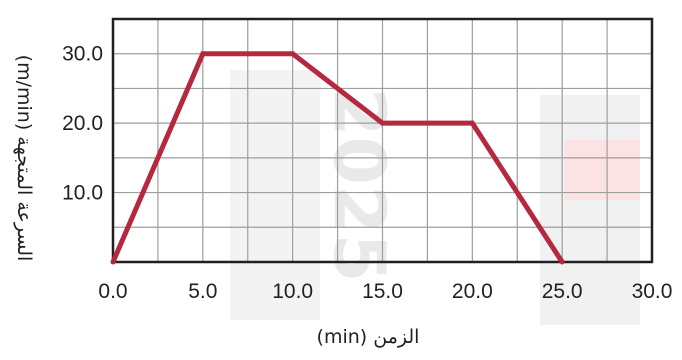  I want to click on x-tick-label: 30.0, so click(652, 291).